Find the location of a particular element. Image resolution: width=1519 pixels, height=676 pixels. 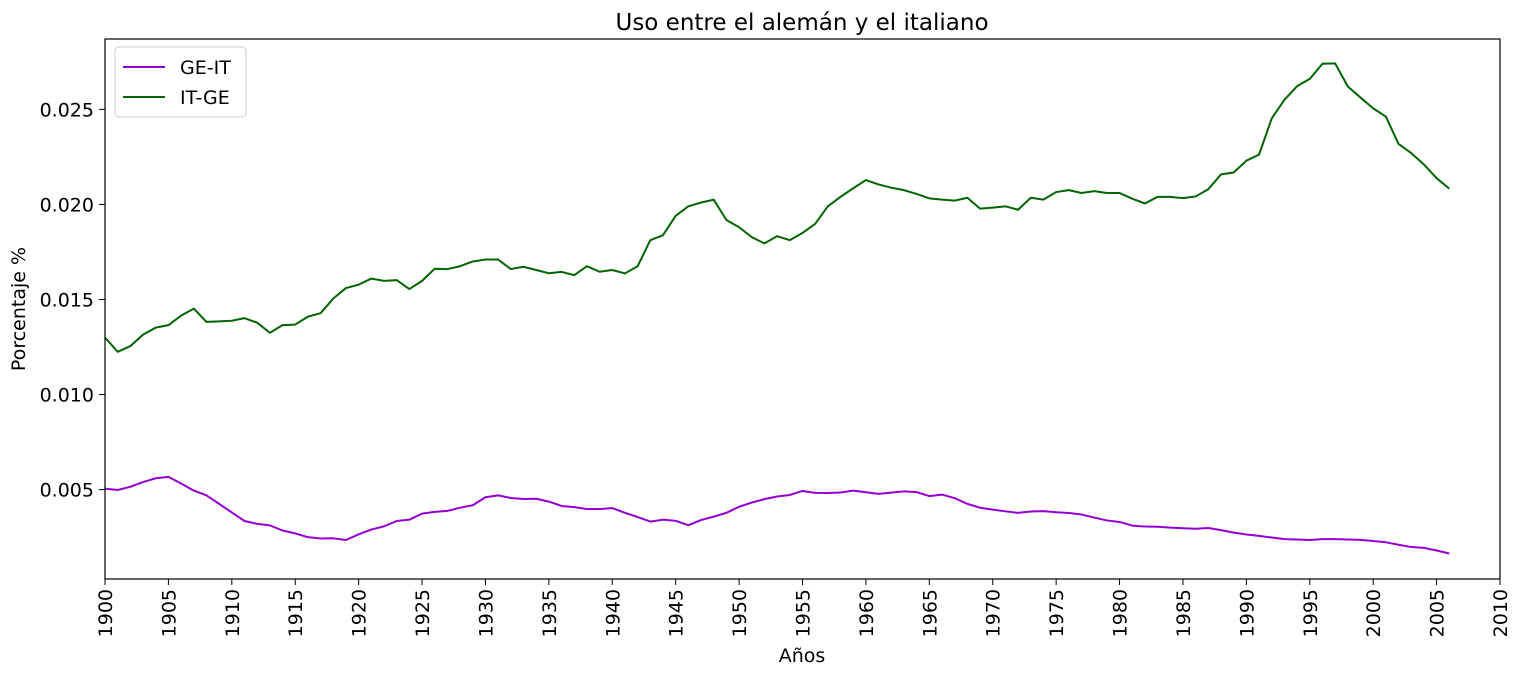

x-tick-label-1930: 1930 is located at coordinates (486, 613).